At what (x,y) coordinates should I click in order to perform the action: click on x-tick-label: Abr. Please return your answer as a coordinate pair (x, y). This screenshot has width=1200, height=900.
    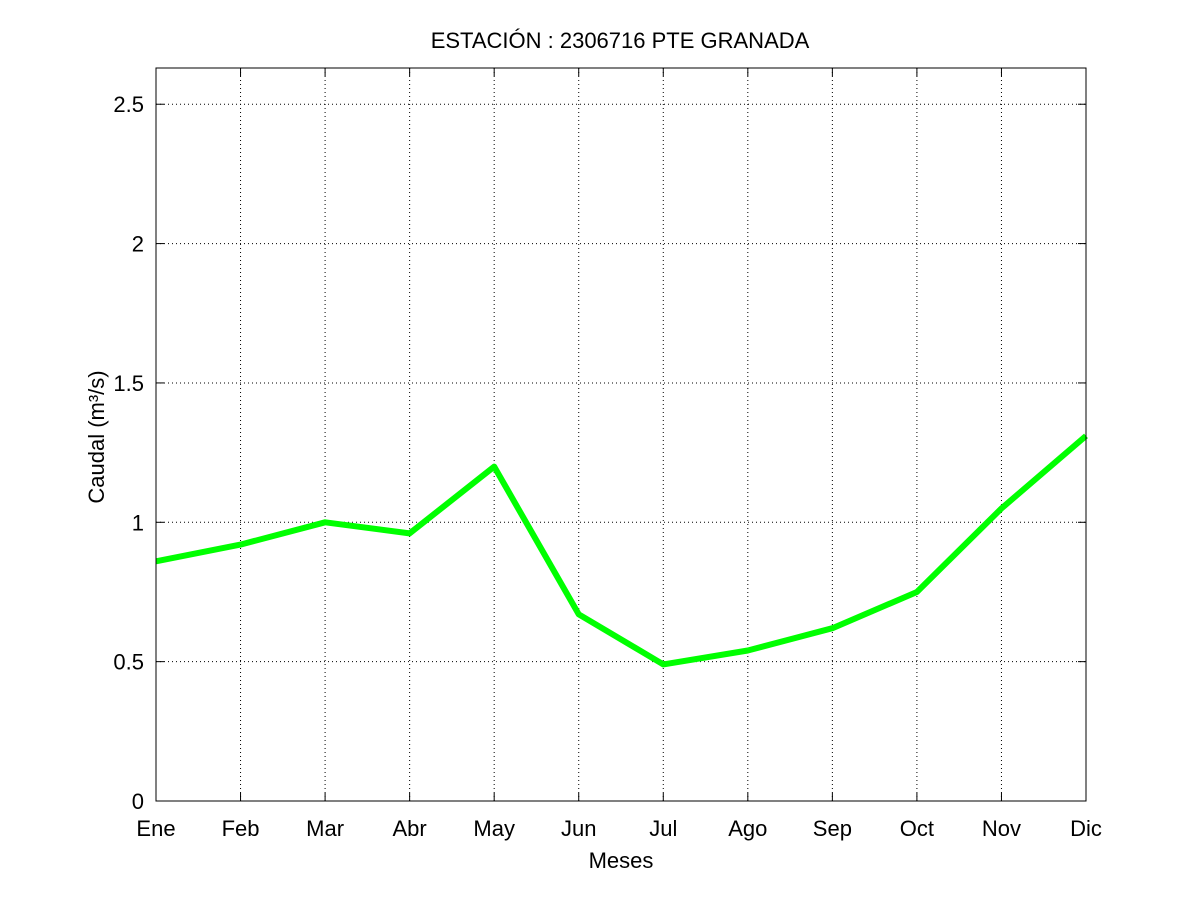
    Looking at the image, I should click on (410, 828).